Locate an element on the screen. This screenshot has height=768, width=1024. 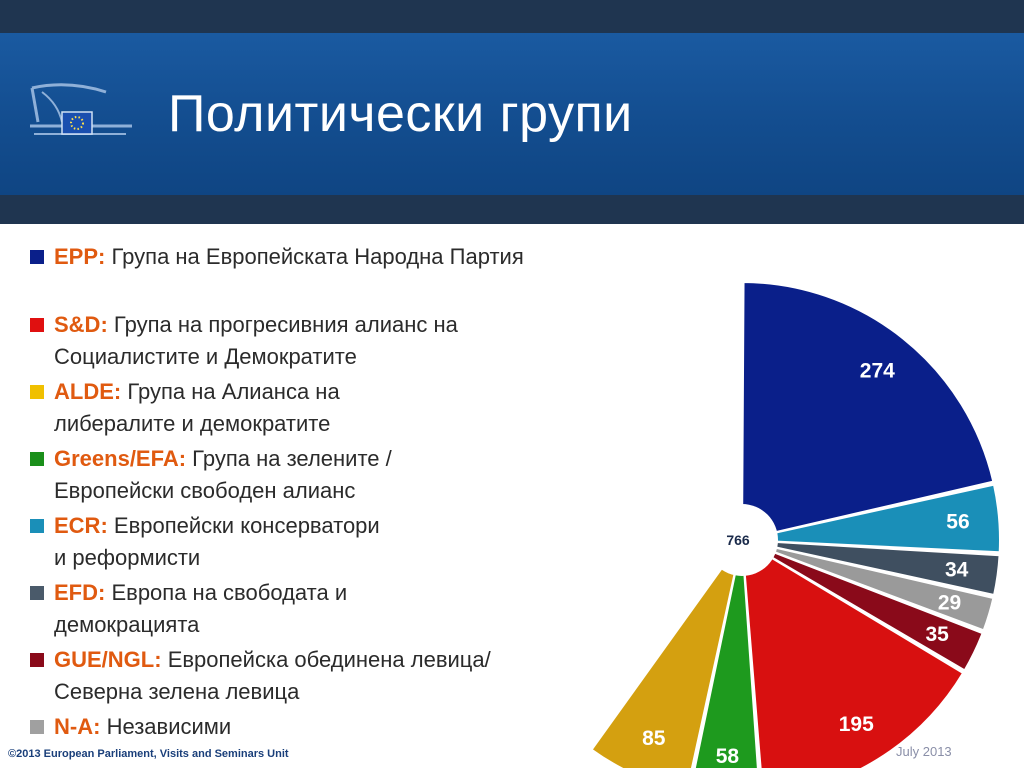
footer-date: July 2013 is located at coordinates (924, 751).